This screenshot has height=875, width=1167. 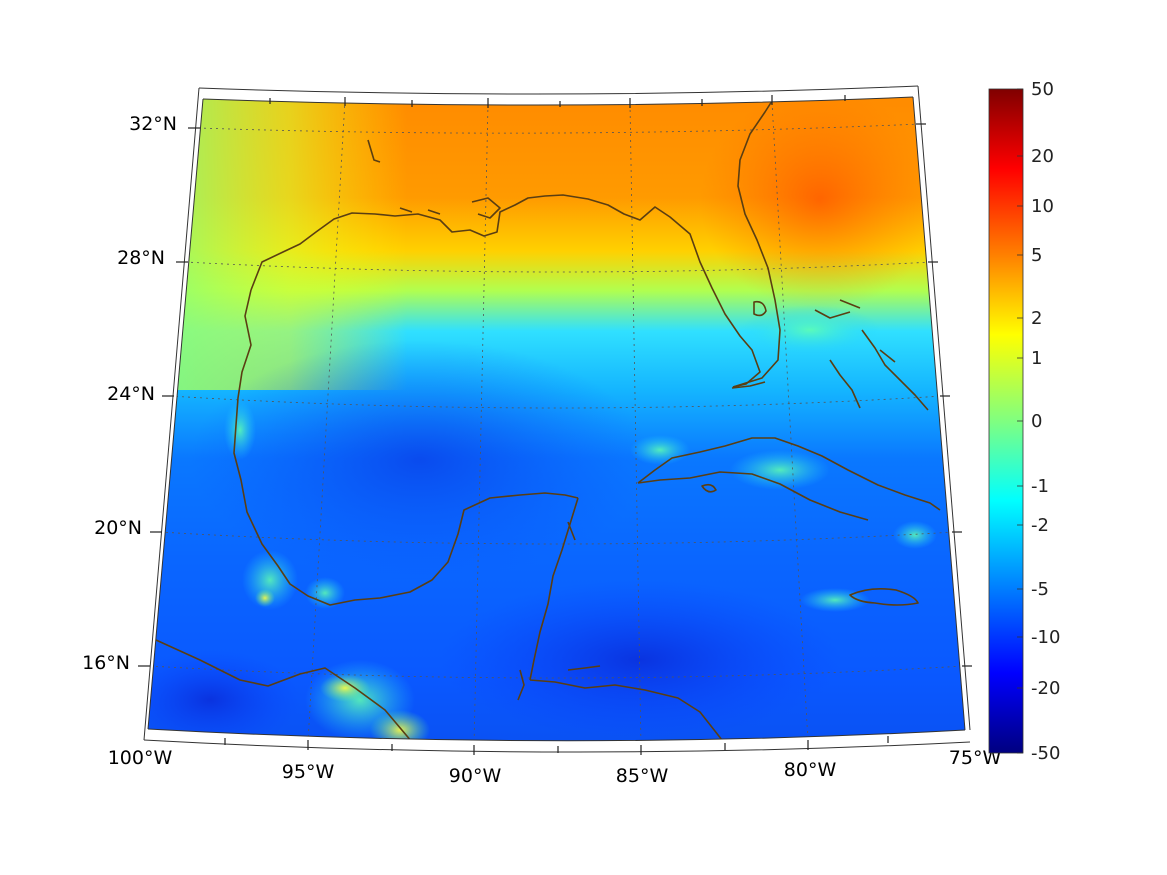 I want to click on lon-label: 95°W, so click(x=308, y=772).